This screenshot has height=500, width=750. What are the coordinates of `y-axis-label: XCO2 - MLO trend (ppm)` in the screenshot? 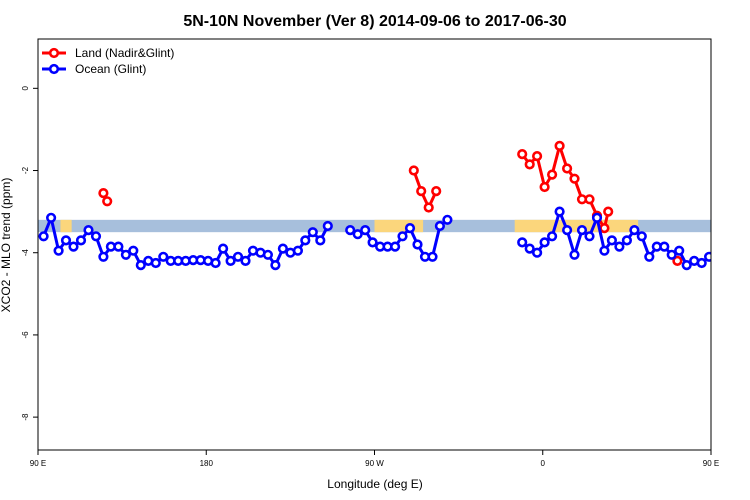 It's located at (6, 245).